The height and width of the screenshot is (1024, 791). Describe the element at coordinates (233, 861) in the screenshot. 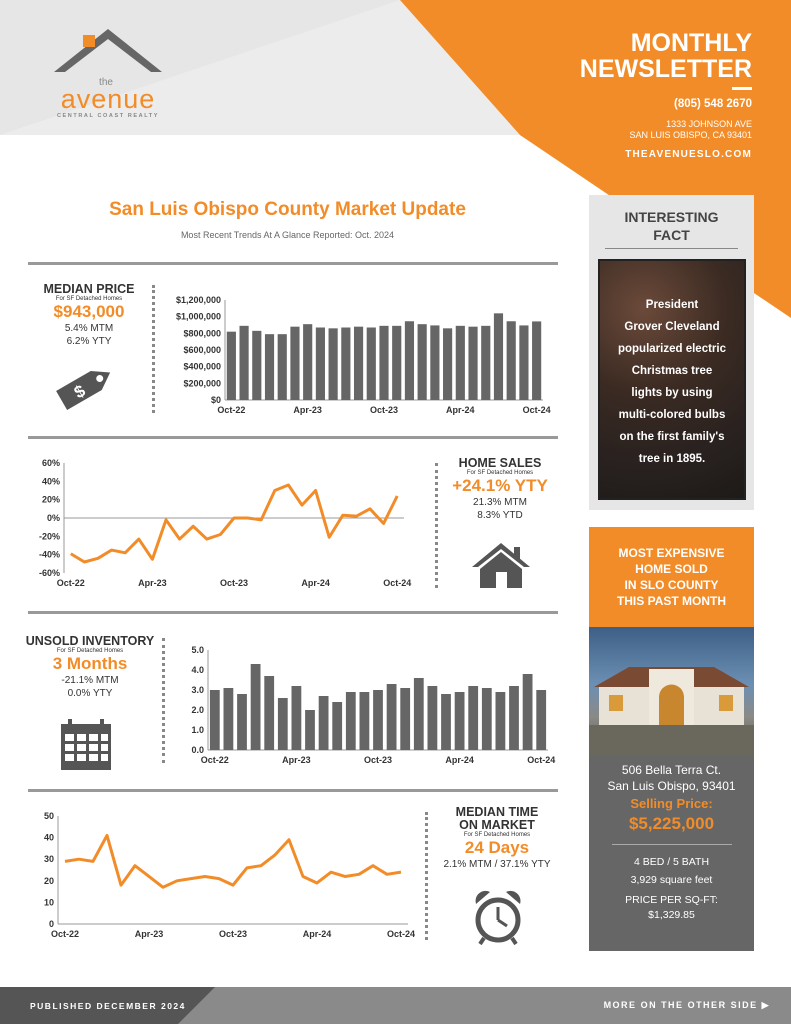

I see `series-line` at that location.